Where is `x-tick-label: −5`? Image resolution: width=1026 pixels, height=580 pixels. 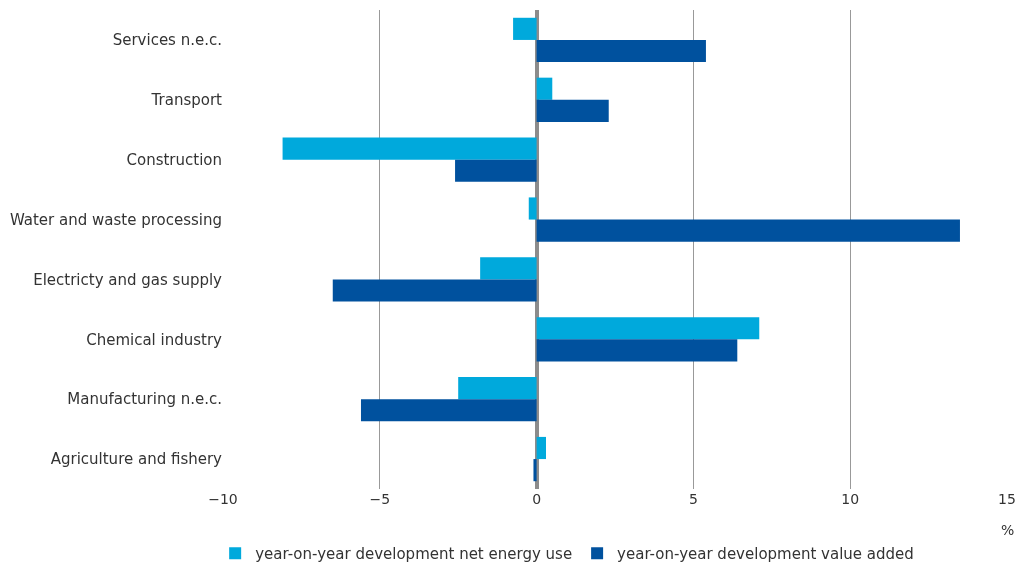
x-tick-label: −5 is located at coordinates (380, 499).